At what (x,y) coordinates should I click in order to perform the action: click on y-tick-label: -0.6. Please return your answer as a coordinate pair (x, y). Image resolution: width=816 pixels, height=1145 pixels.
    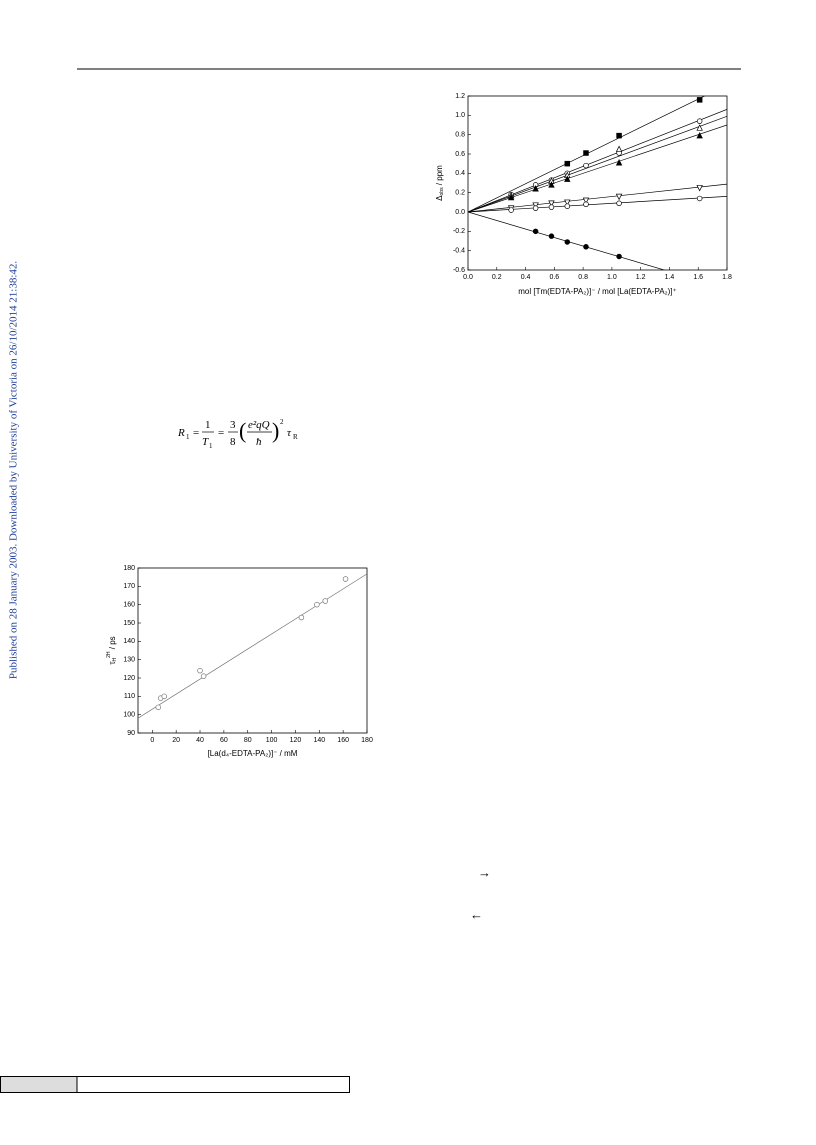
    Looking at the image, I should click on (459, 270).